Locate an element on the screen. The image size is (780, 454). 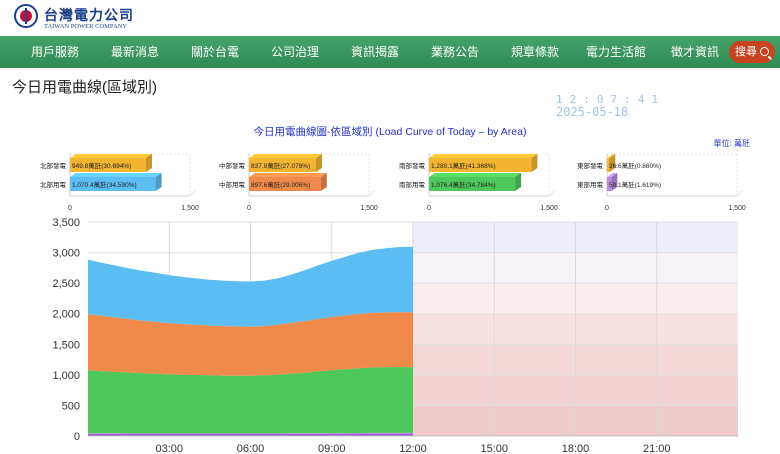
page-title: 今日用電曲線(區域別) is located at coordinates (84, 87).